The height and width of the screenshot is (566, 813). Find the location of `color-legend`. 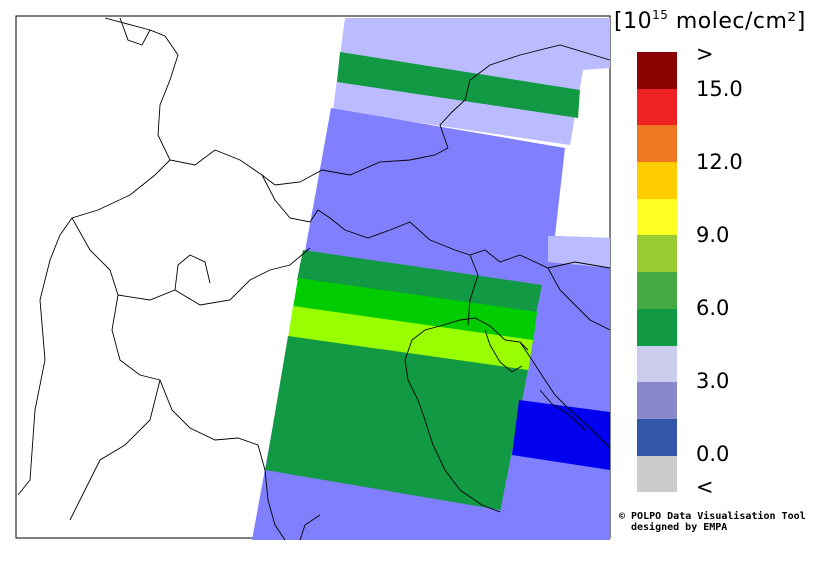

color-legend is located at coordinates (657, 272).